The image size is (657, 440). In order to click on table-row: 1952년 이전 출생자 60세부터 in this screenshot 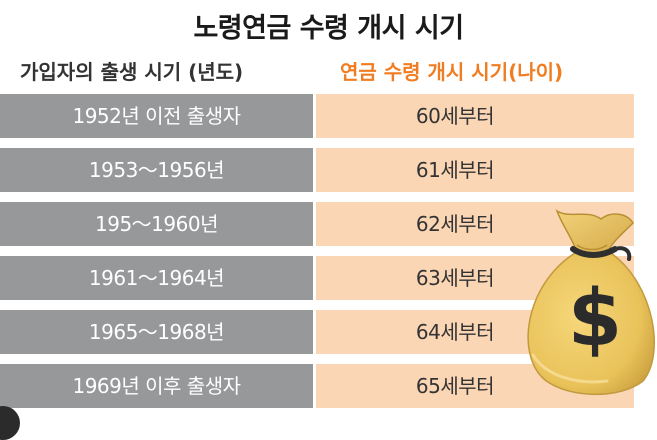, I will do `click(317, 116)`.